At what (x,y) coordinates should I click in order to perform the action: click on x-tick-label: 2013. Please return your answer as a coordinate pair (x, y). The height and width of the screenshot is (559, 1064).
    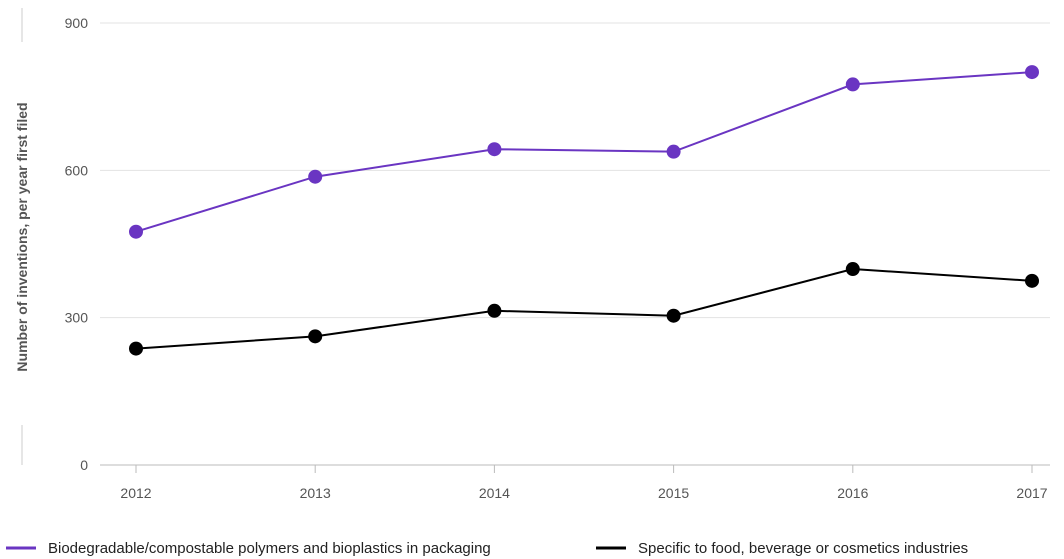
    Looking at the image, I should click on (315, 493).